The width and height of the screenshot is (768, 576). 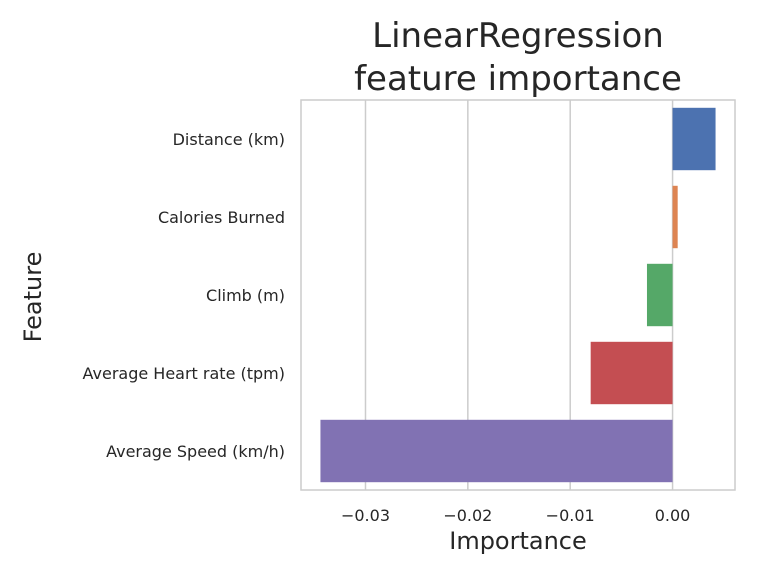 What do you see at coordinates (365, 515) in the screenshot?
I see `x-tick-label: −0.03` at bounding box center [365, 515].